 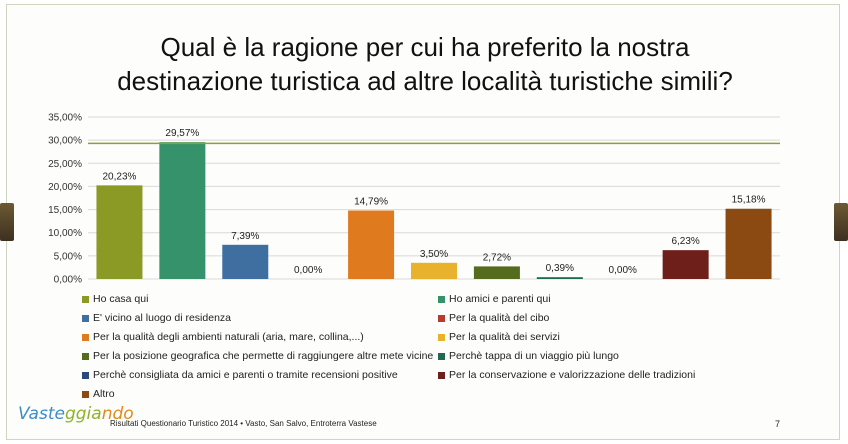 What do you see at coordinates (104, 394) in the screenshot?
I see `legend-label: Altro` at bounding box center [104, 394].